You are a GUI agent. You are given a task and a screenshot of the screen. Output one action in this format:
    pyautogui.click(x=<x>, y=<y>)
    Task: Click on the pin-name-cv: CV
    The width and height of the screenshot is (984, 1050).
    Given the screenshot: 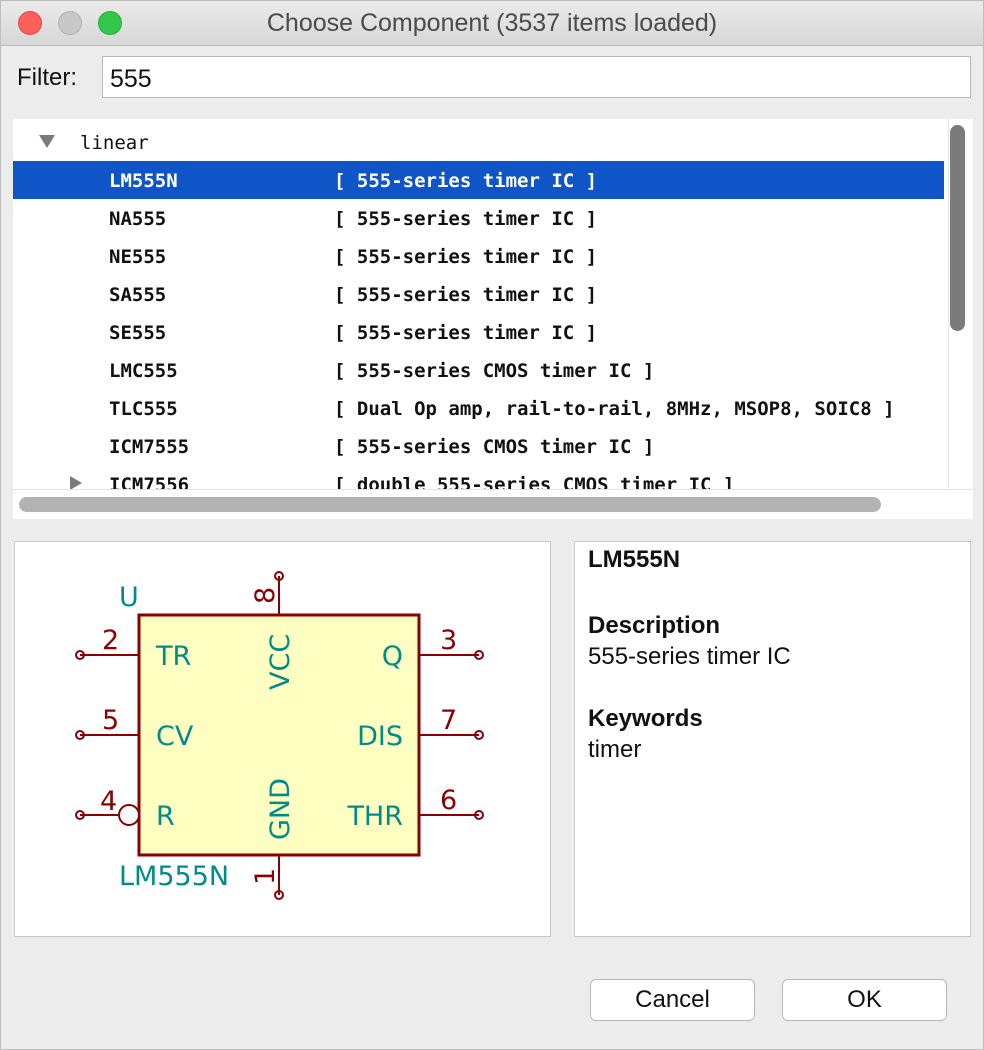 What is the action you would take?
    pyautogui.click(x=175, y=736)
    